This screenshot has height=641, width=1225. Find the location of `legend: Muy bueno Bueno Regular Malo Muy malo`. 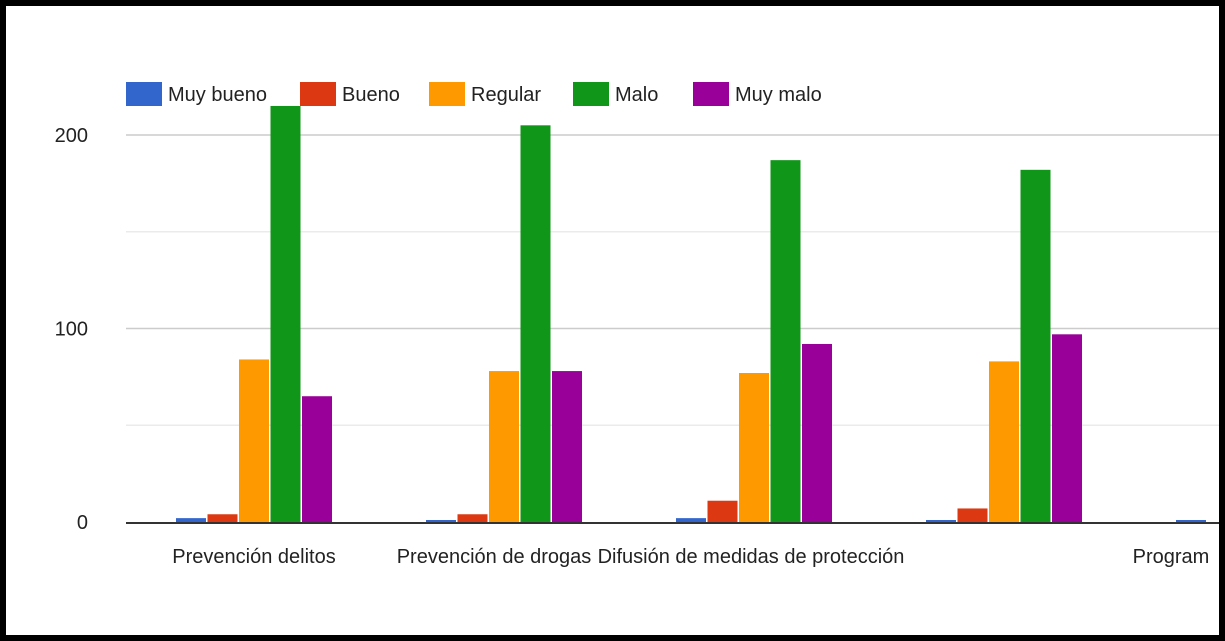

legend: Muy bueno Bueno Regular Malo Muy malo is located at coordinates (474, 94).